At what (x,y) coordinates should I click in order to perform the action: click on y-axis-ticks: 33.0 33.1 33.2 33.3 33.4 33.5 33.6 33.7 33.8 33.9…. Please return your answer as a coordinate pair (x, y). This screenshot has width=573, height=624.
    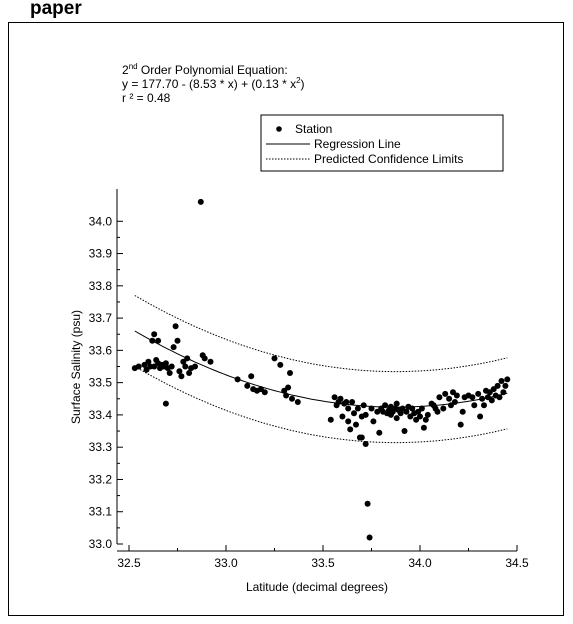
    Looking at the image, I should click on (106, 382).